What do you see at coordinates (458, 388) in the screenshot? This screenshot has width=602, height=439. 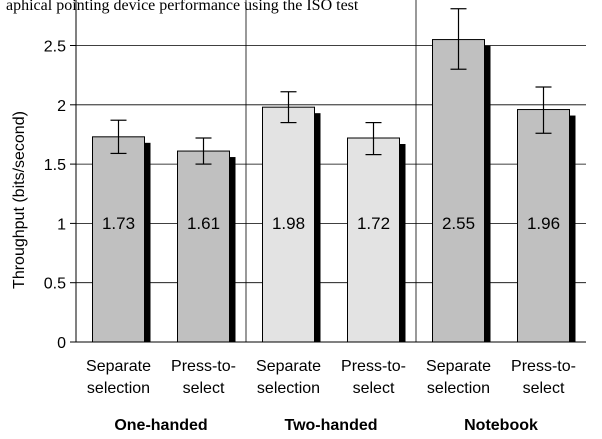 I see `category-label-g2-b0-line1: selection` at bounding box center [458, 388].